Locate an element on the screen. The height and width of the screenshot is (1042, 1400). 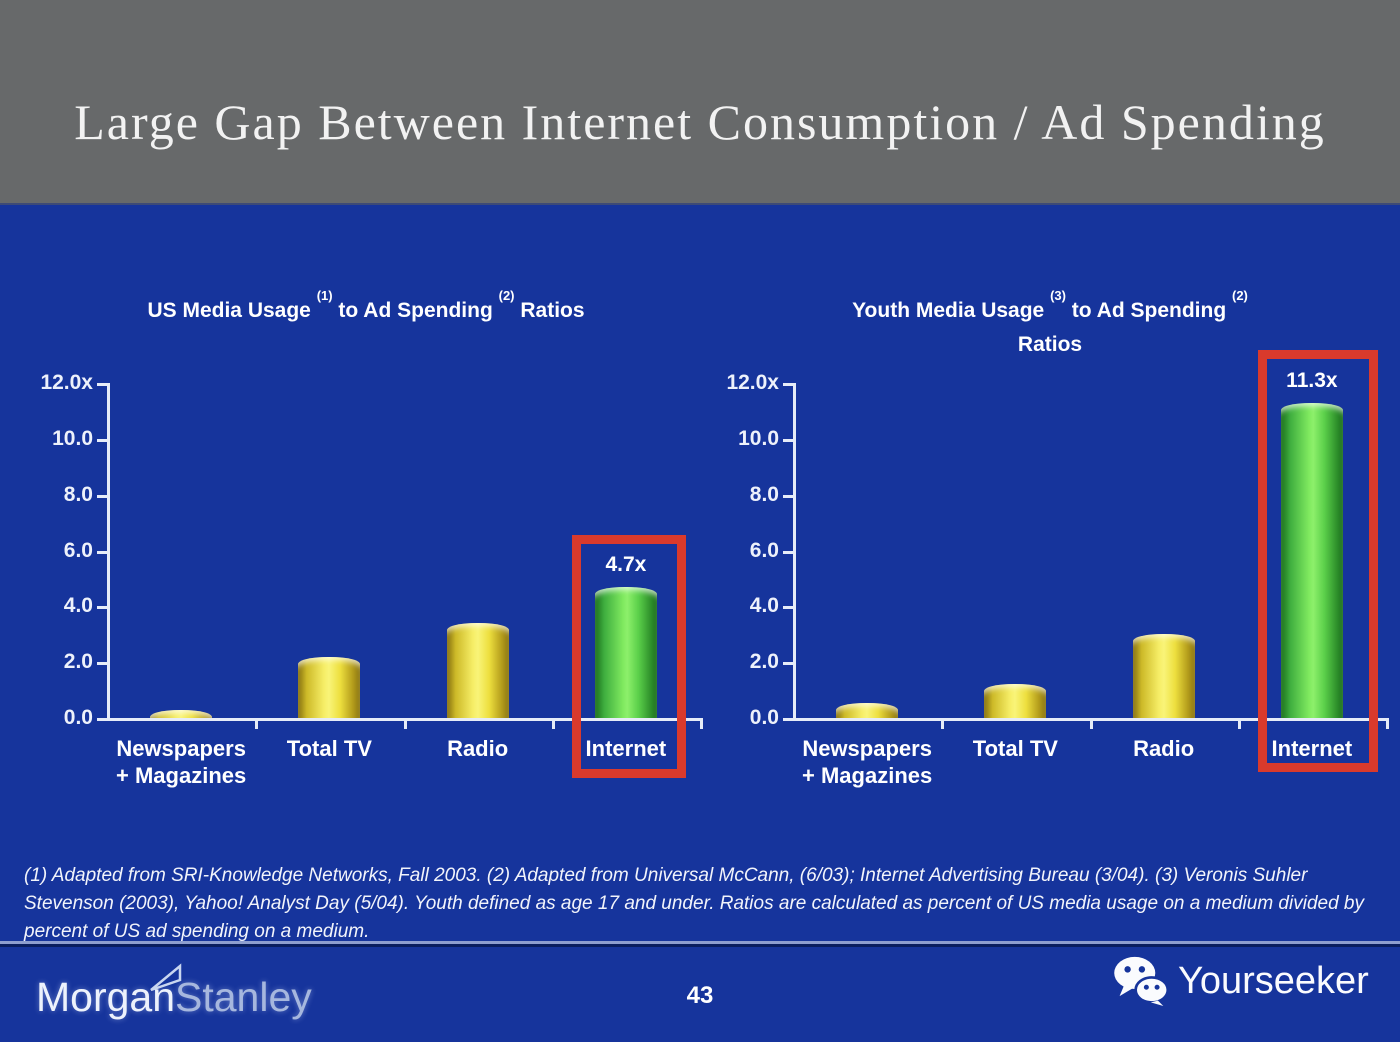
title-text: Youth Media Usage is located at coordinates (951, 310).